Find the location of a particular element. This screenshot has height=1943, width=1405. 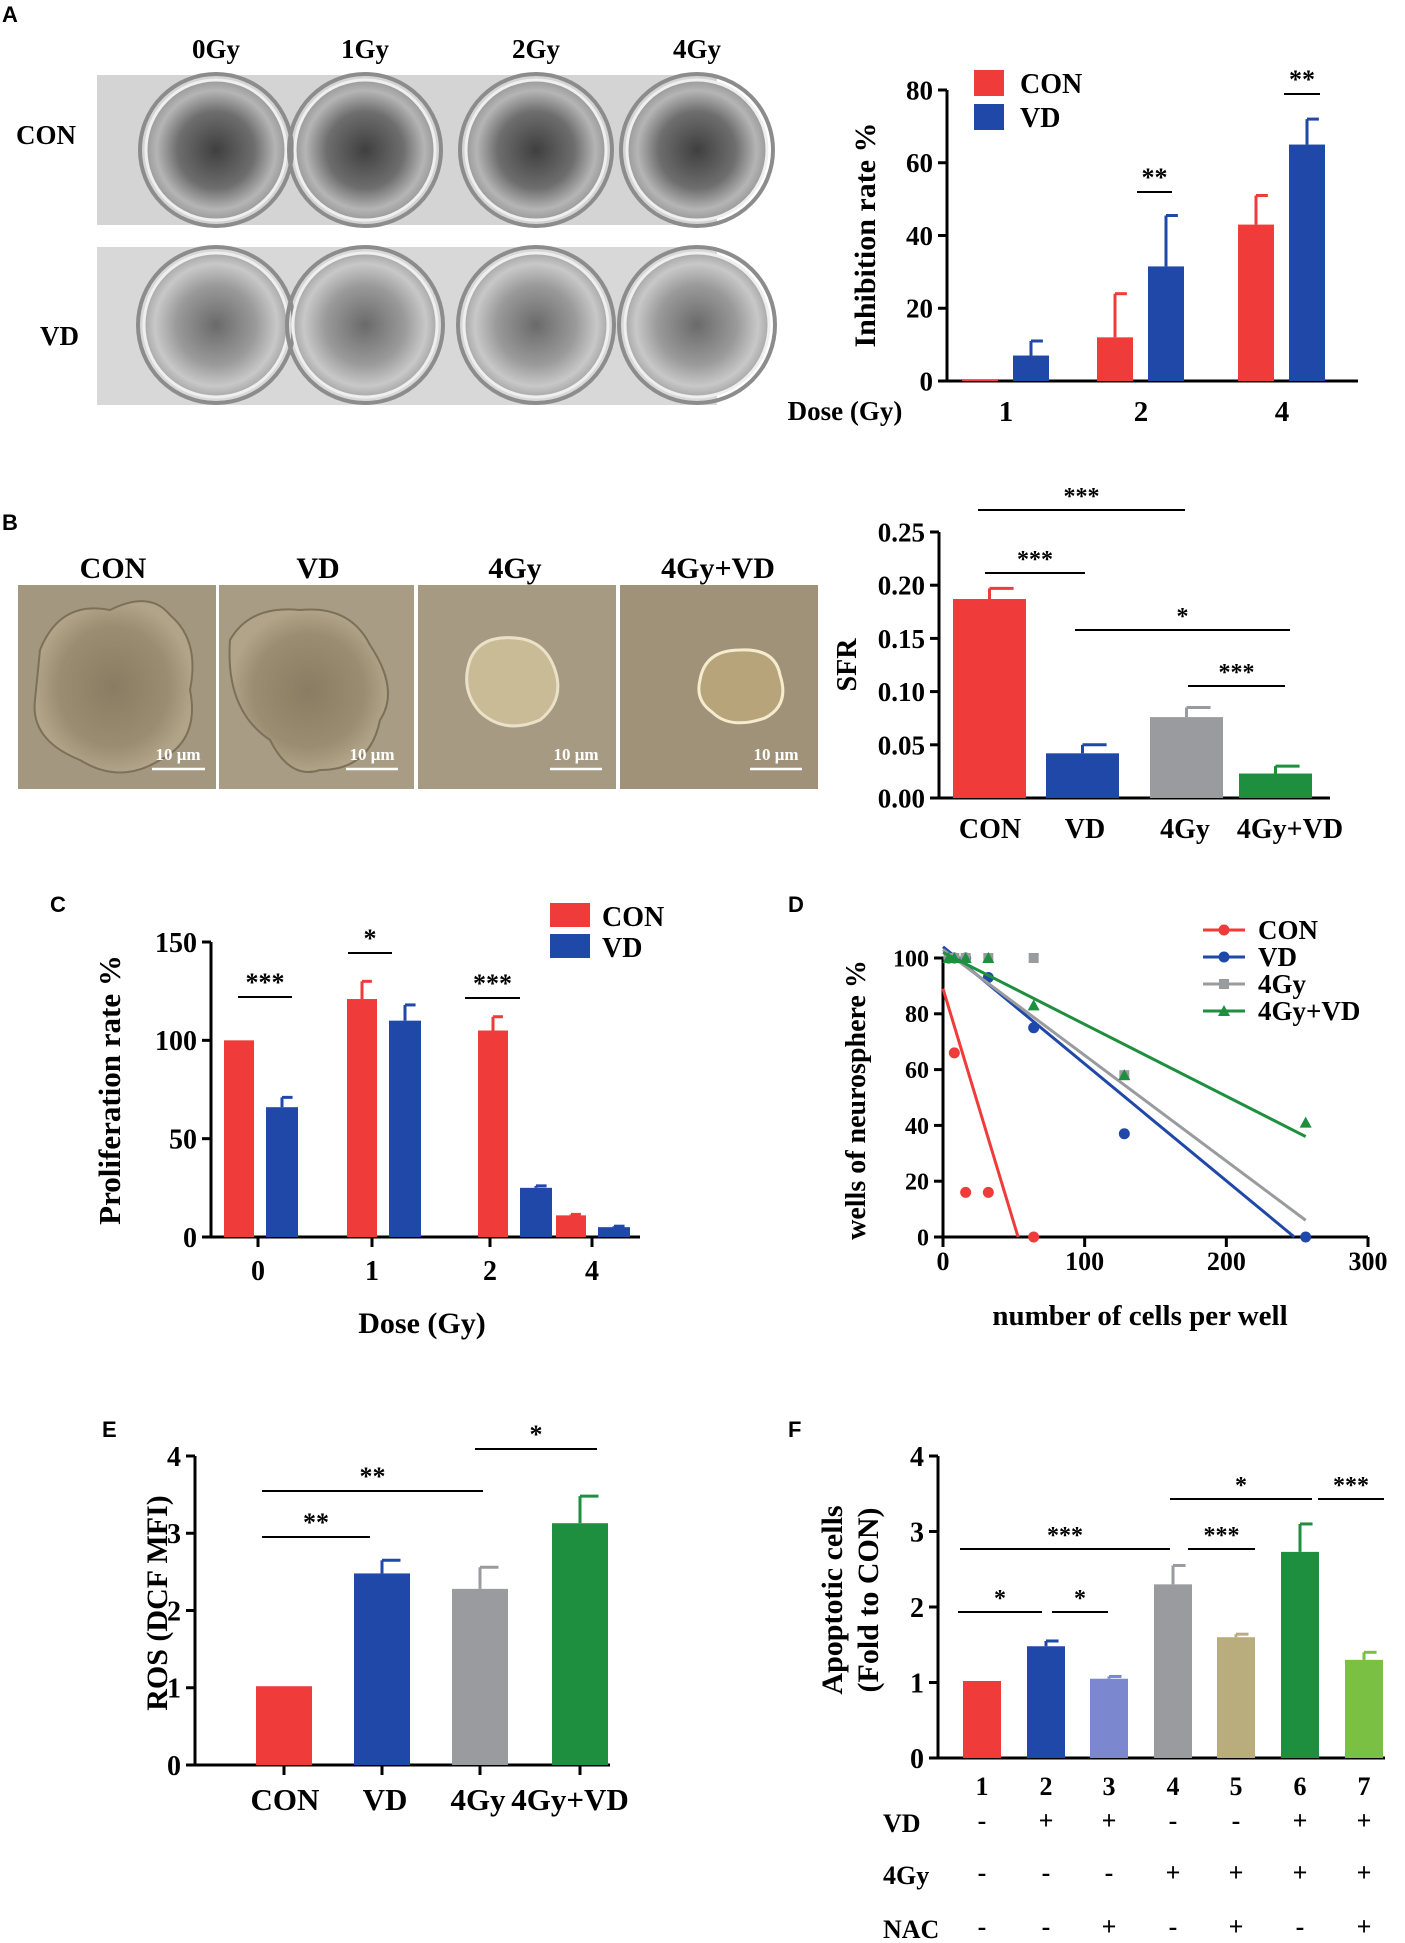

well-r1-c3 is located at coordinates (697, 325).